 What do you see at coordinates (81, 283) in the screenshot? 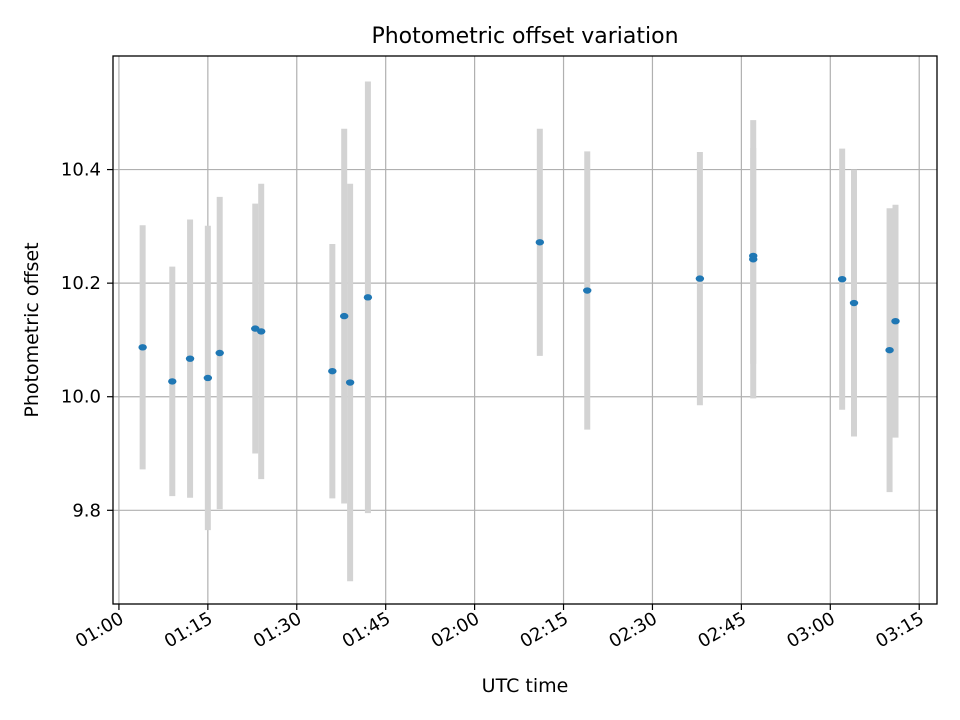
I see `y-tick-label: 10.2` at bounding box center [81, 283].